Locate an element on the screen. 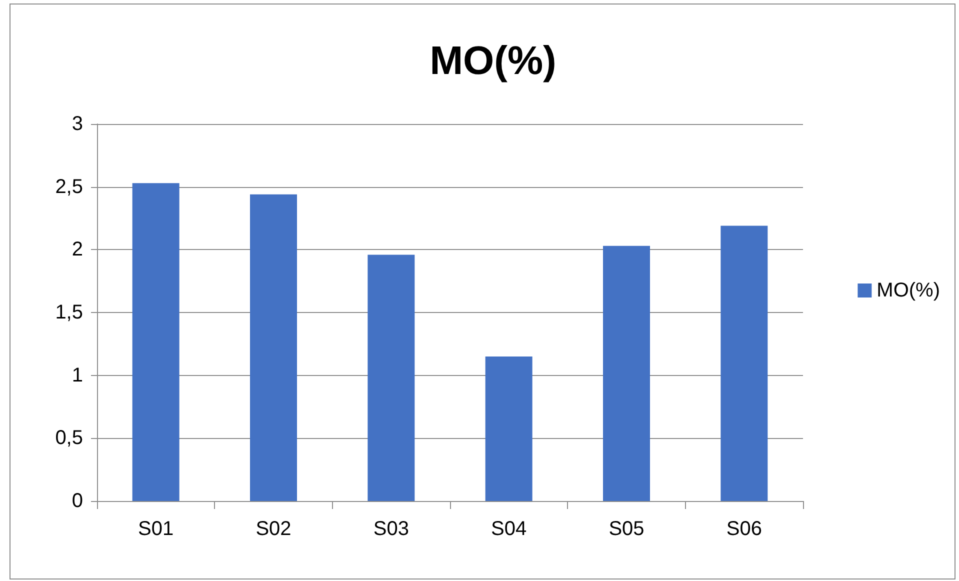 This screenshot has width=959, height=581. y-tick-label: 1,5 is located at coordinates (69, 313).